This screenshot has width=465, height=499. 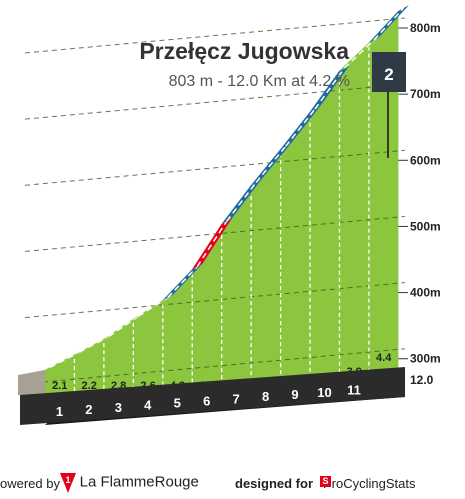 I want to click on elevation-label: 800m, so click(x=425, y=28).